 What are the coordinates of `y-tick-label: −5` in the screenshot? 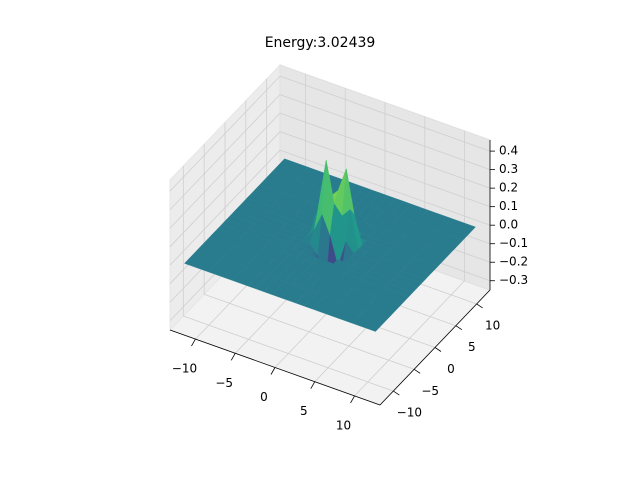 It's located at (430, 391).